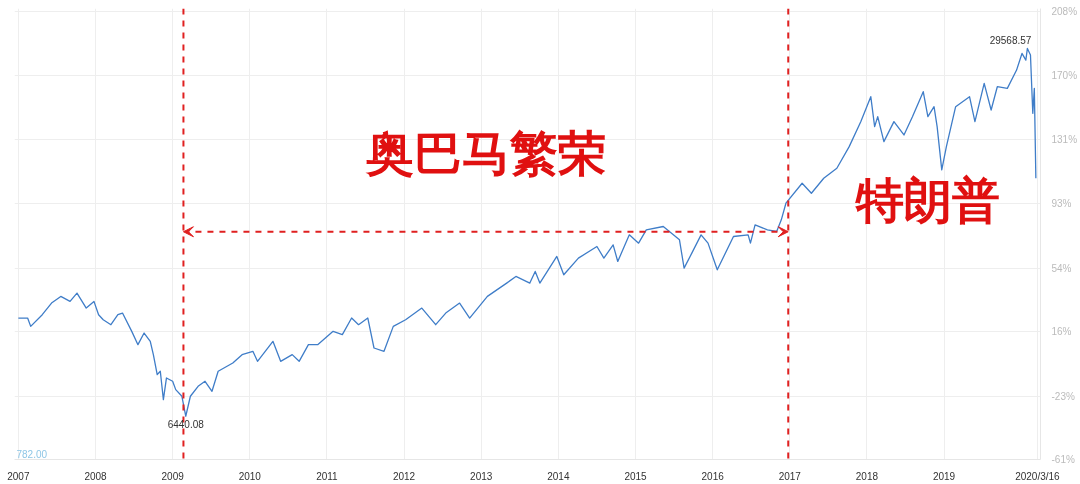  I want to click on x-tick-label: 2017, so click(790, 476).